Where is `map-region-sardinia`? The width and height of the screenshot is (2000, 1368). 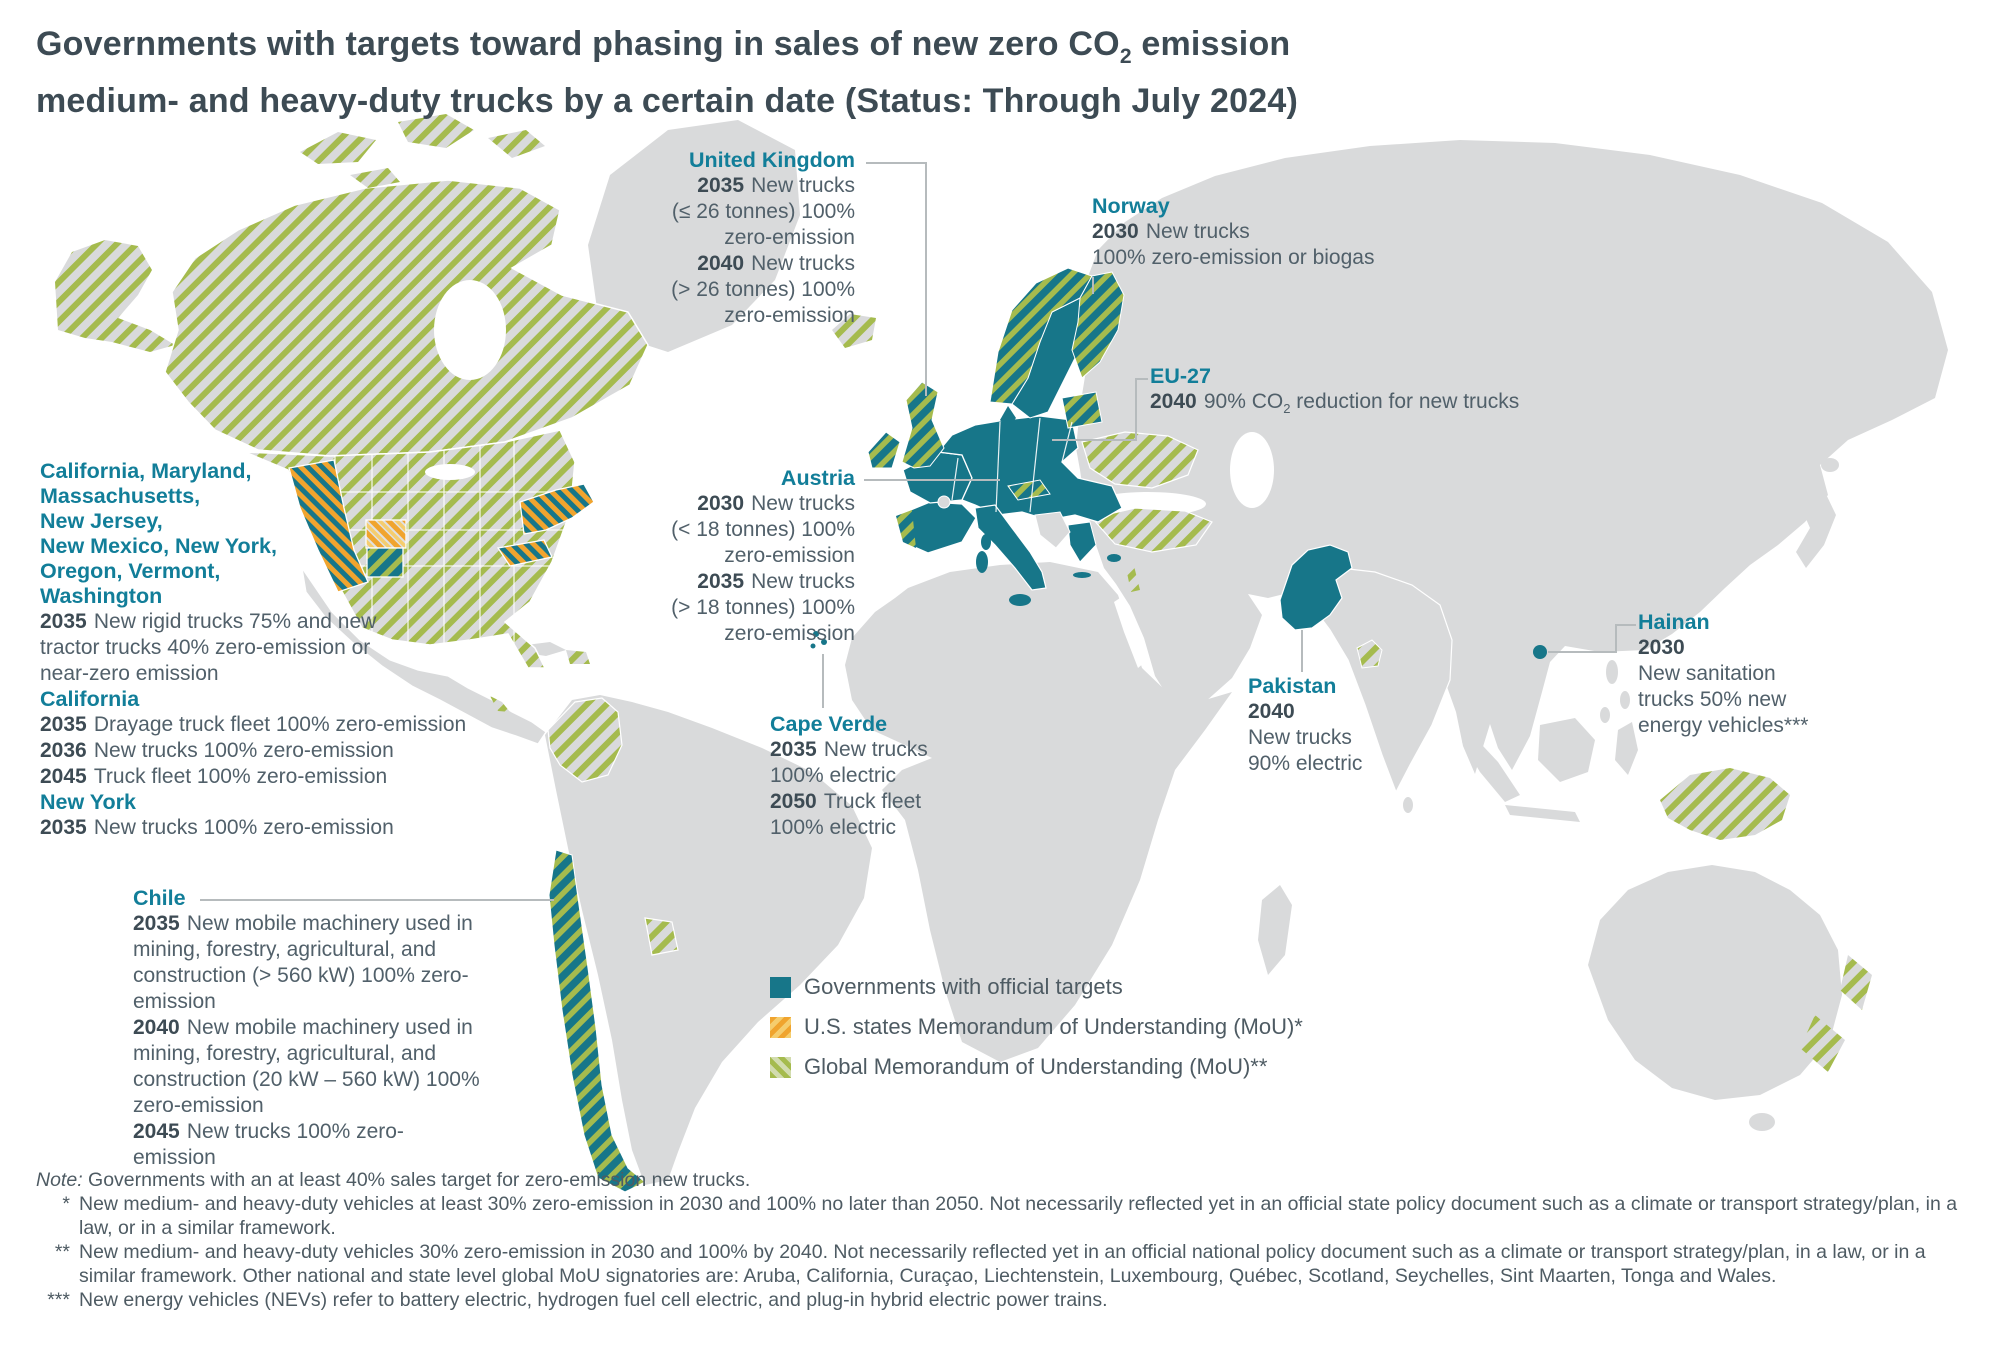
map-region-sardinia is located at coordinates (982, 562).